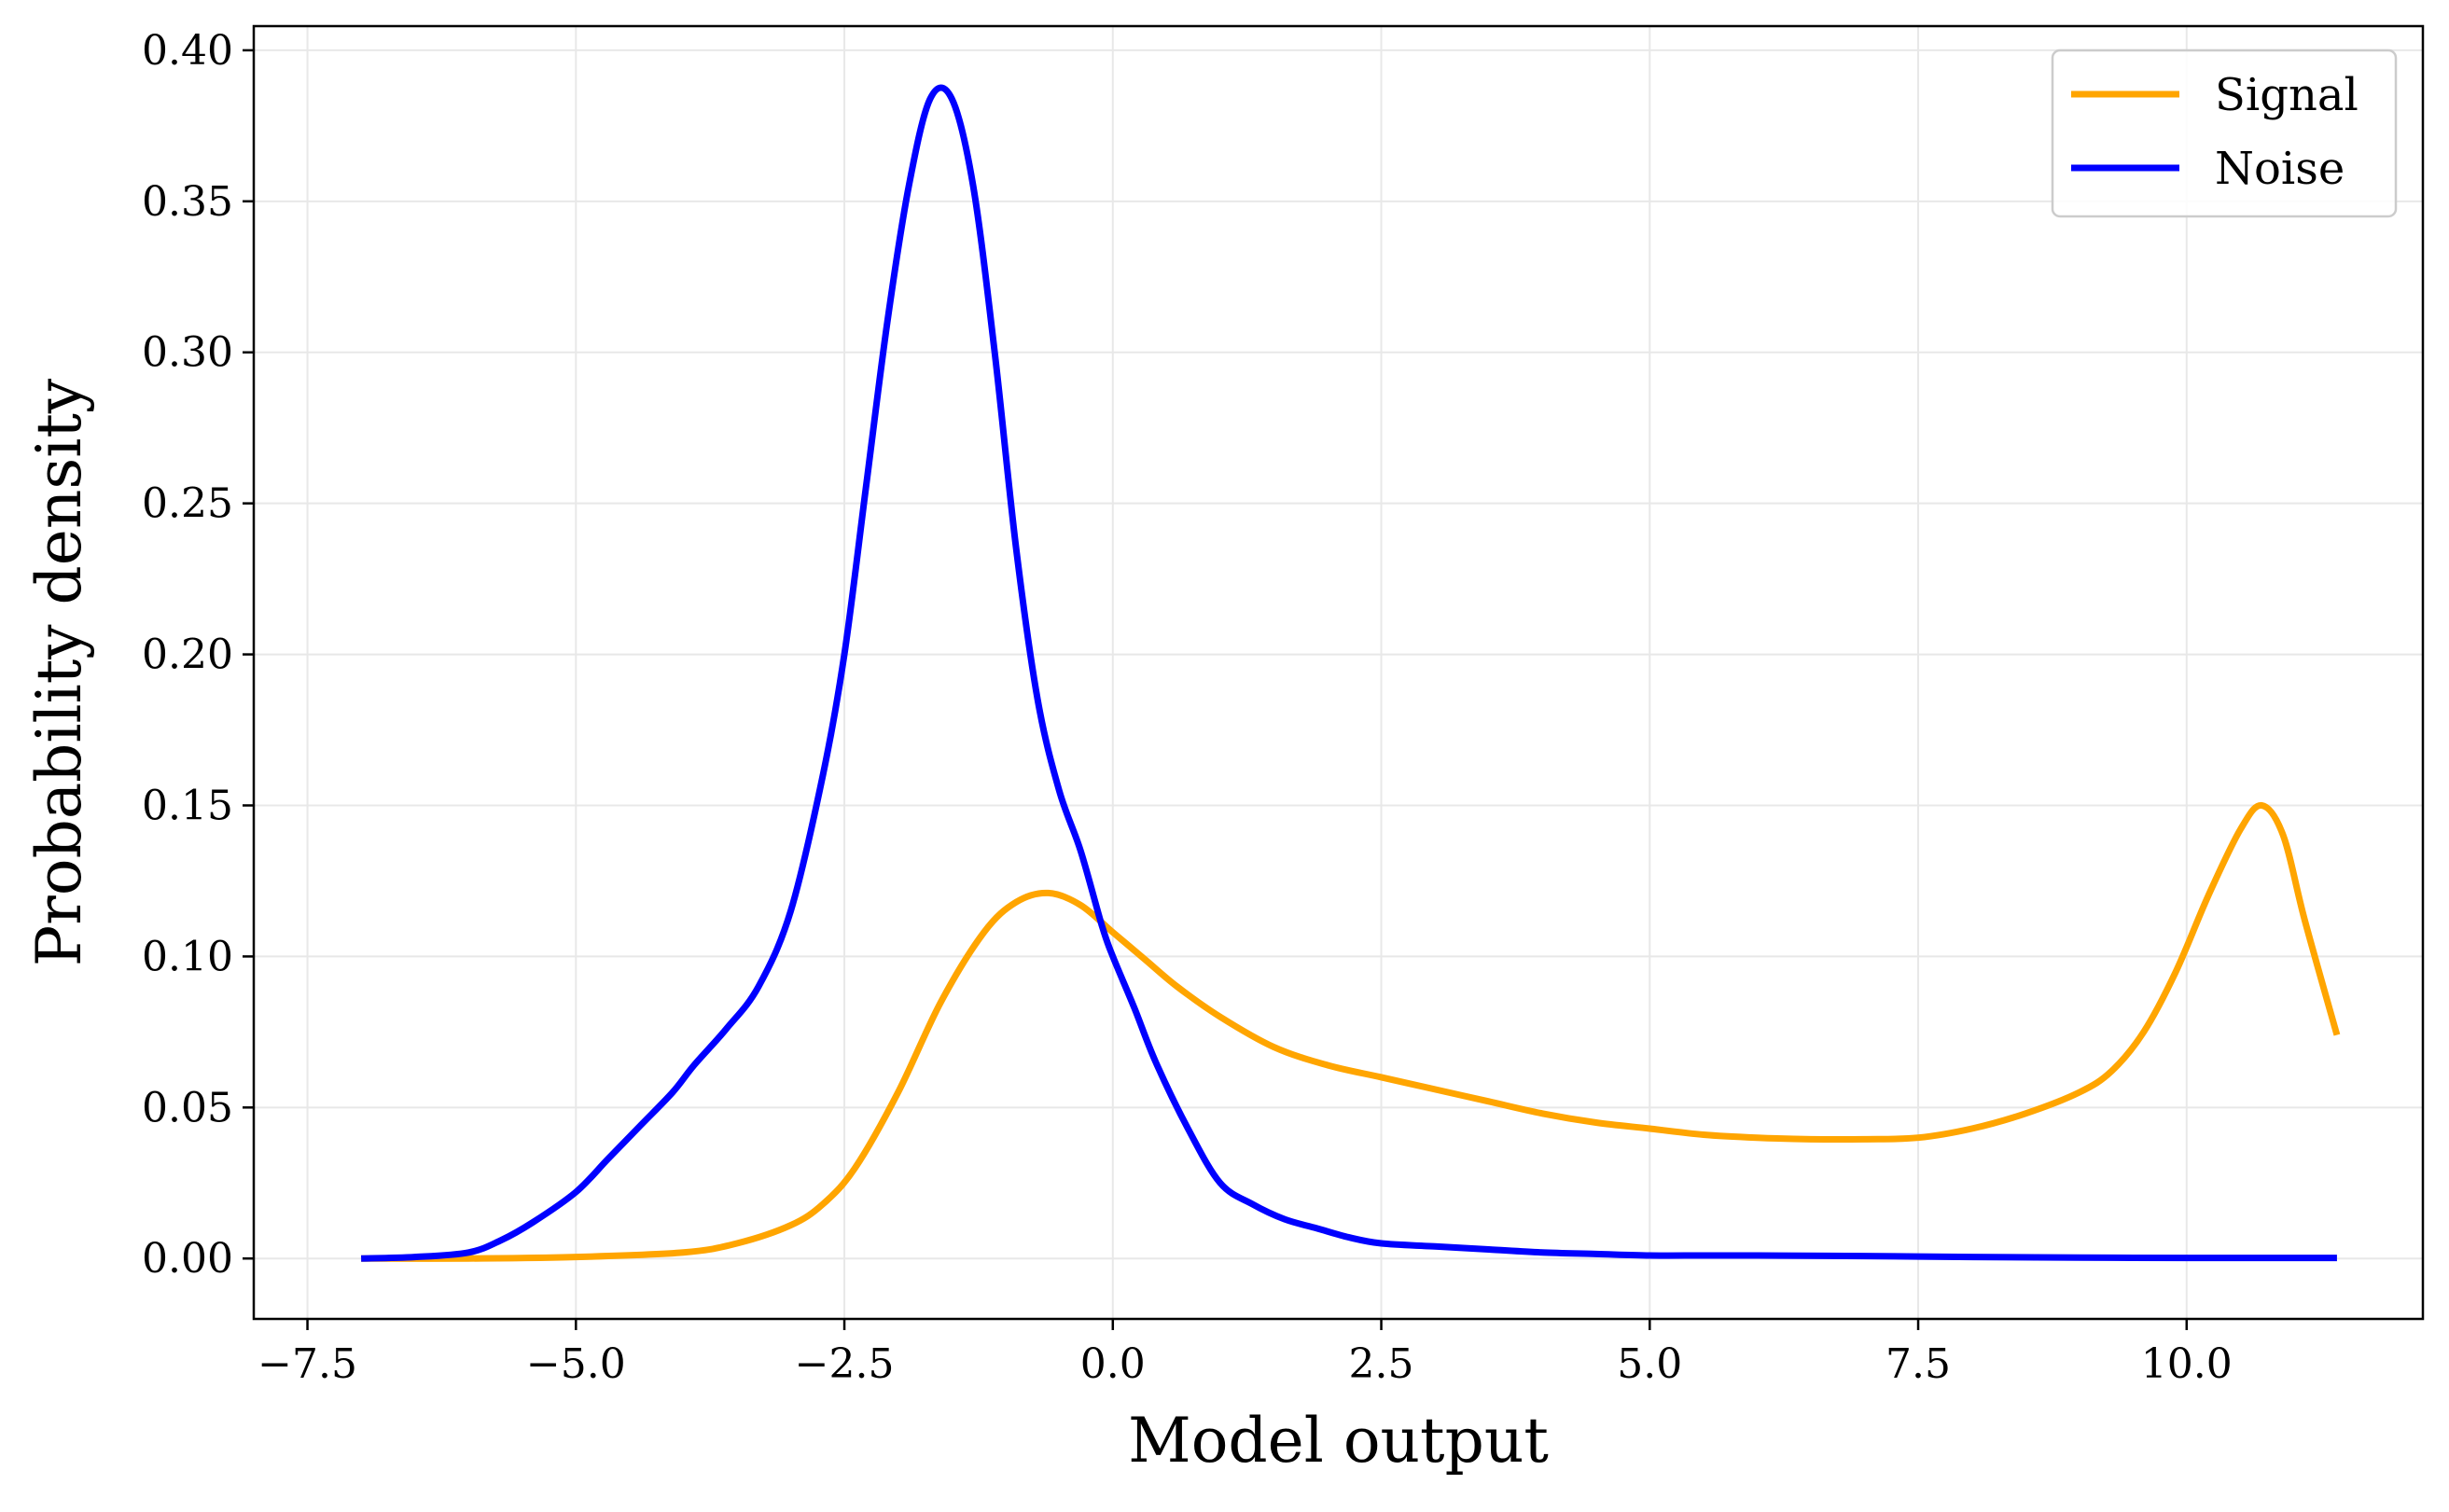 This screenshot has height=1512, width=2449. I want to click on x-axis-title: Model output, so click(1339, 1441).